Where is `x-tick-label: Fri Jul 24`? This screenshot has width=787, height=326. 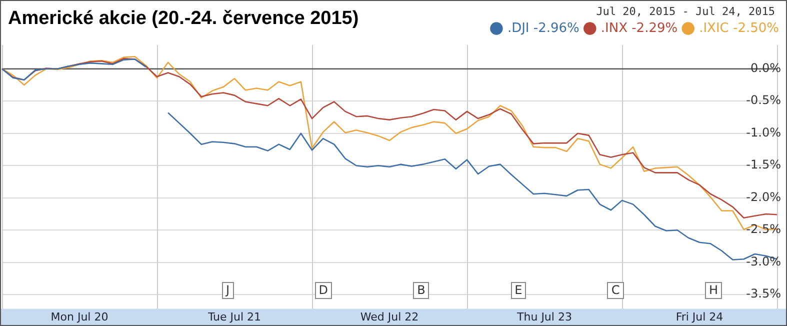
x-tick-label: Fri Jul 24 is located at coordinates (700, 317).